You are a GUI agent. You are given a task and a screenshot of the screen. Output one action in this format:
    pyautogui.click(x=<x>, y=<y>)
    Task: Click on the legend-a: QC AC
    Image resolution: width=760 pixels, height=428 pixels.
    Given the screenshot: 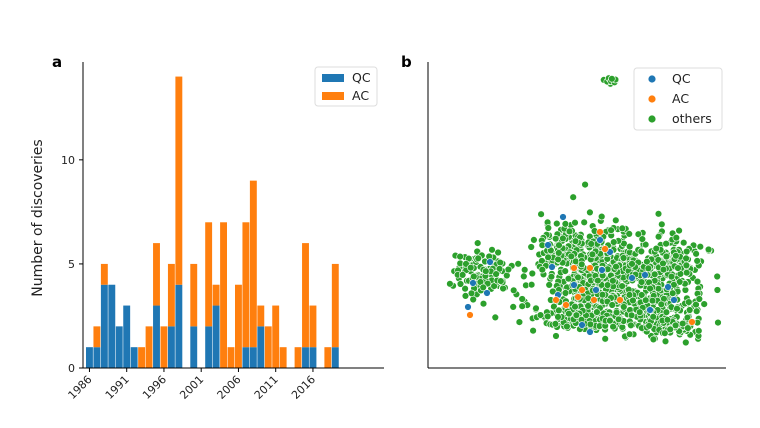 What is the action you would take?
    pyautogui.click(x=346, y=86)
    